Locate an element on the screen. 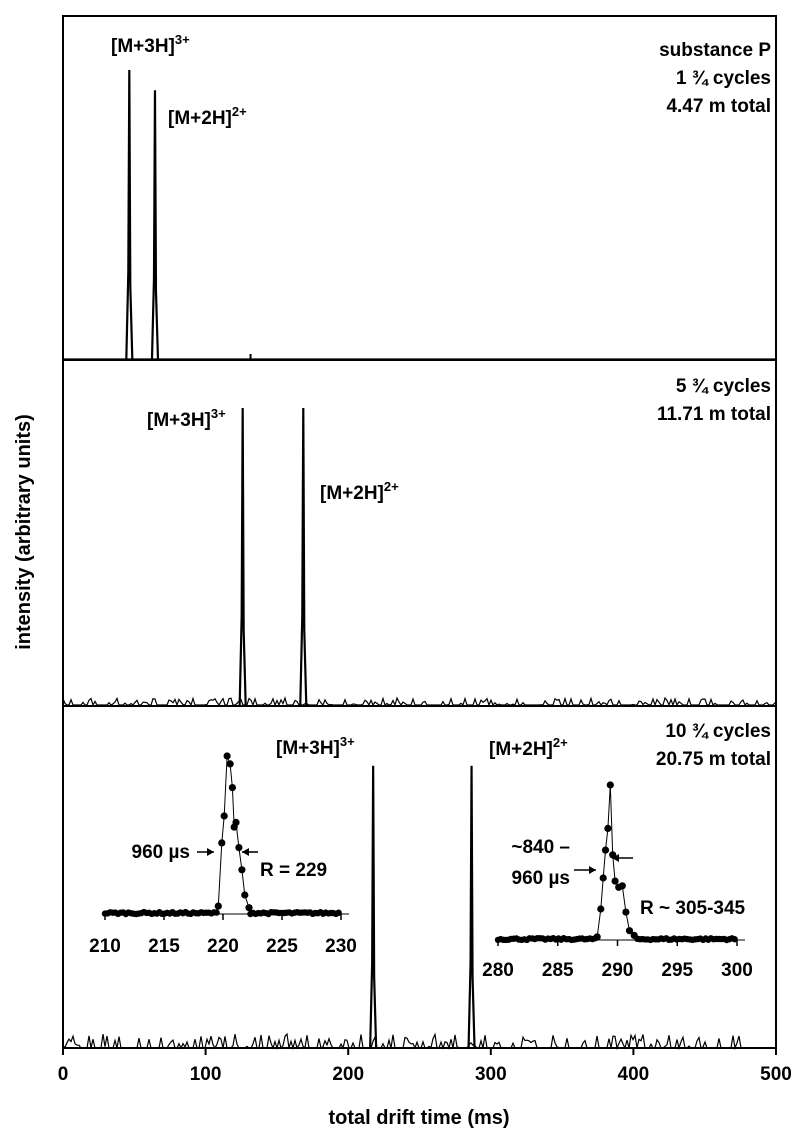 This screenshot has height=1148, width=800. x-tick-label: 0 is located at coordinates (63, 1074).